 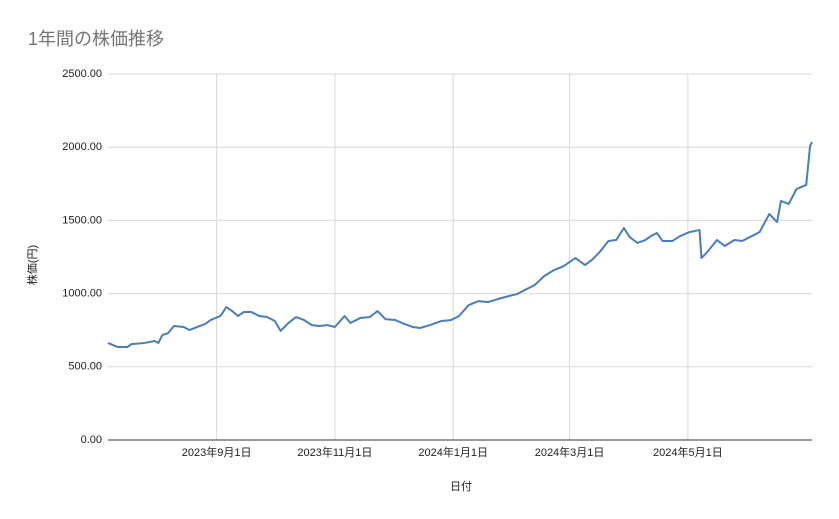 What do you see at coordinates (334, 452) in the screenshot?
I see `x-tick-label: 2023年11月1日` at bounding box center [334, 452].